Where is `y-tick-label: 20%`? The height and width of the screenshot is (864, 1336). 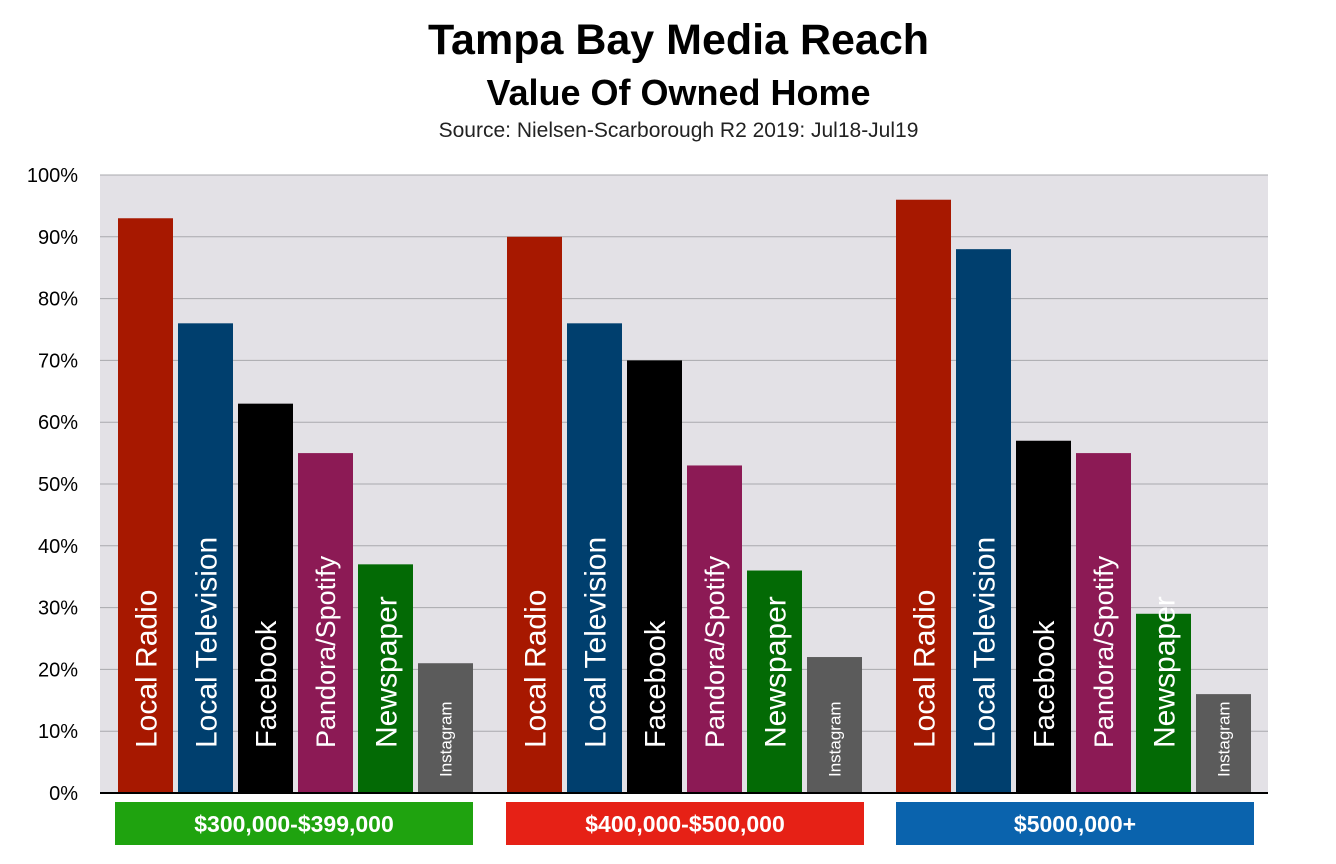 y-tick-label: 20% is located at coordinates (58, 670).